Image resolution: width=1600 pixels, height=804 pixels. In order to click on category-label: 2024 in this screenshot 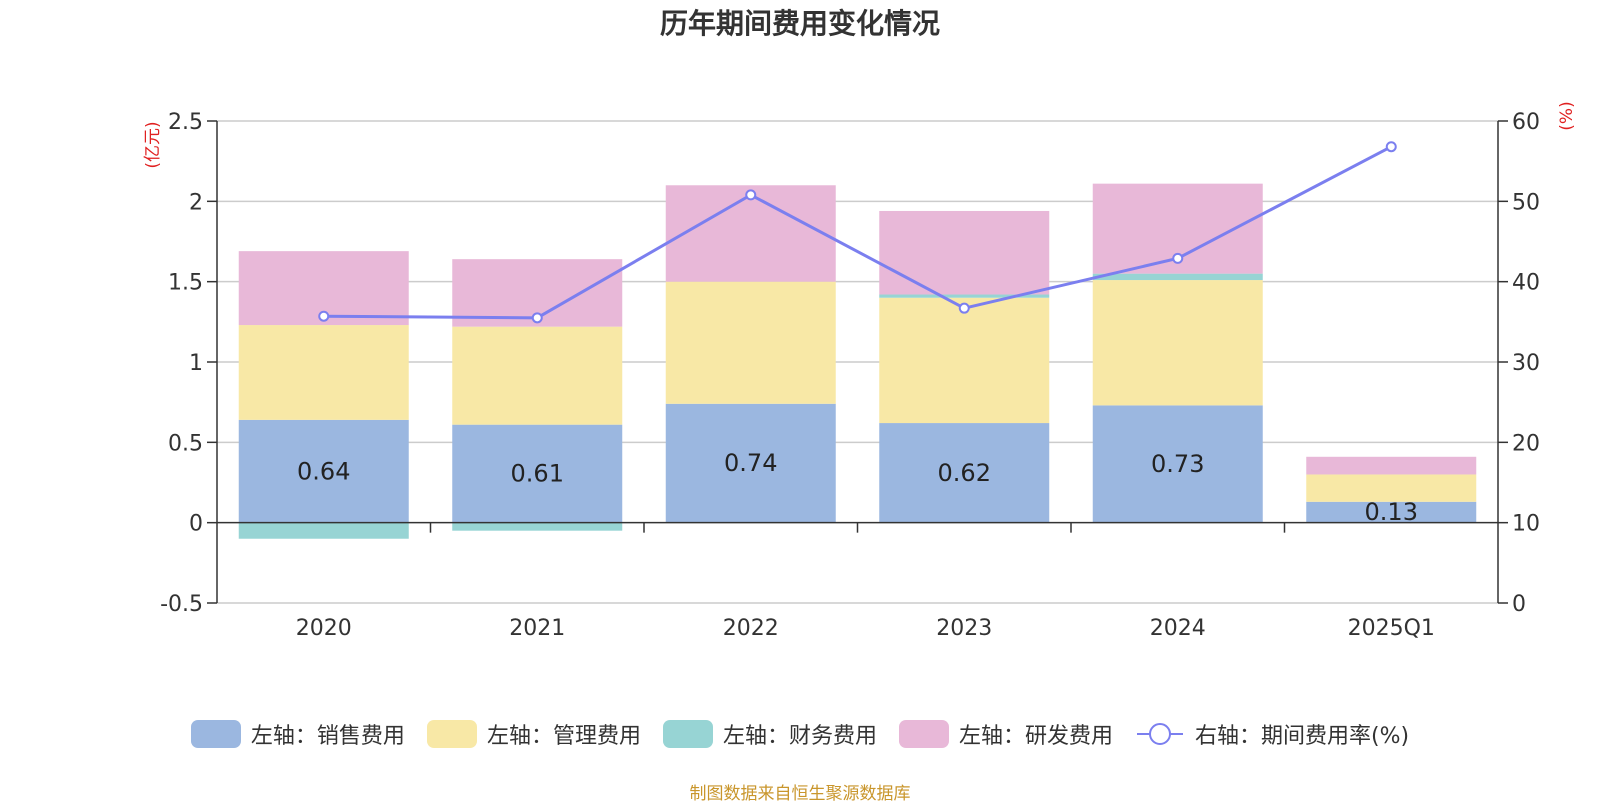, I will do `click(1178, 628)`.